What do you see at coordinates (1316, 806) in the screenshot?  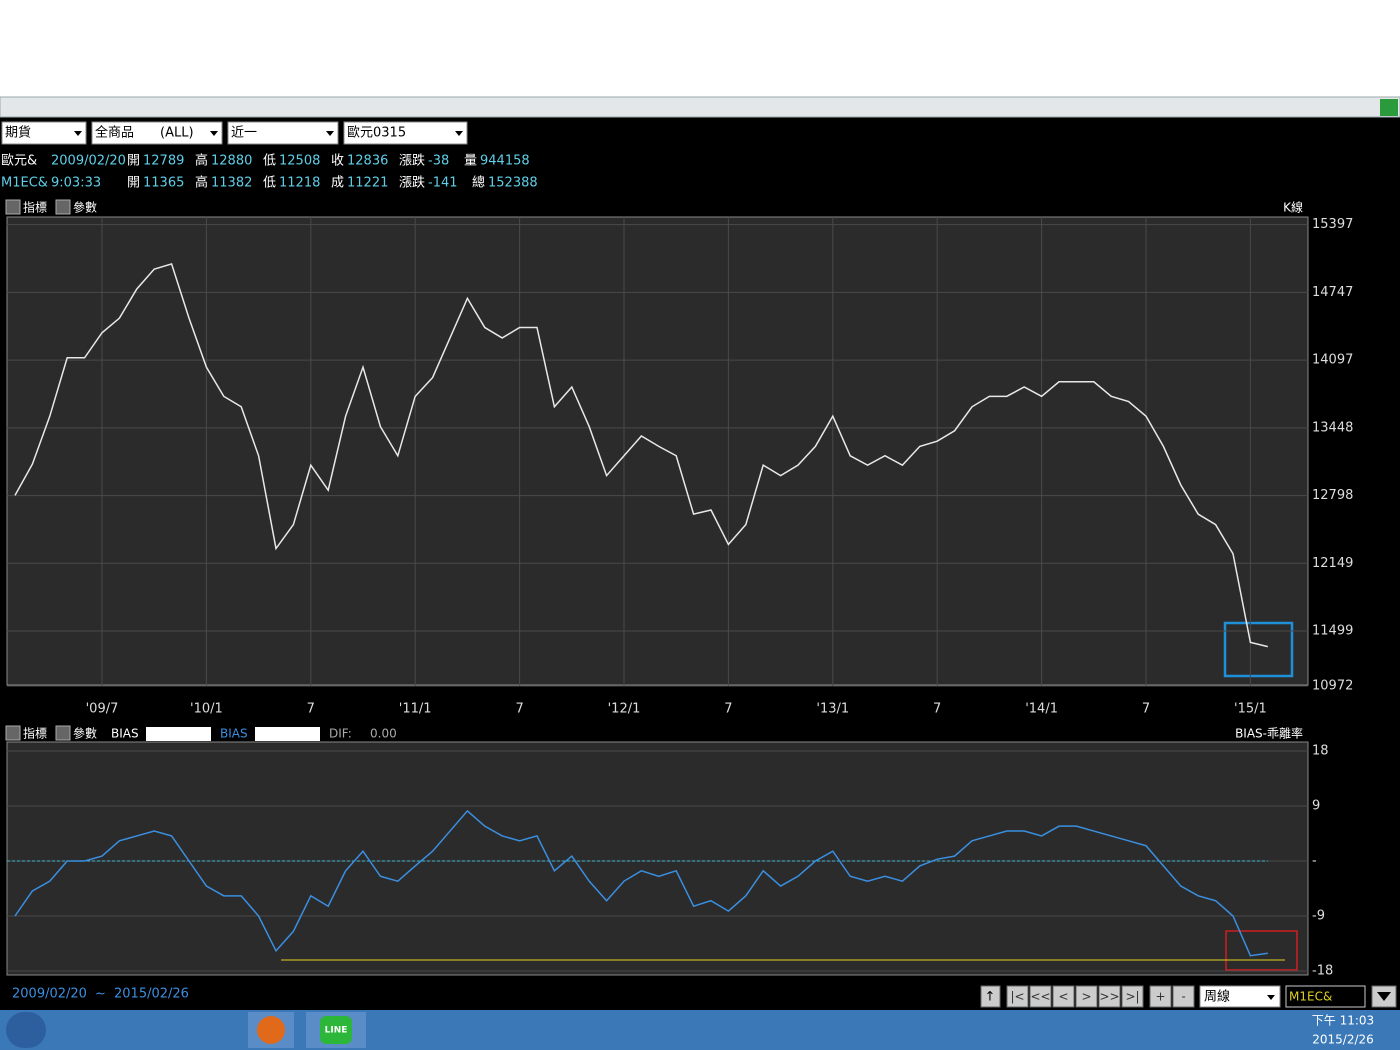 I see `y-tick-label: 9` at bounding box center [1316, 806].